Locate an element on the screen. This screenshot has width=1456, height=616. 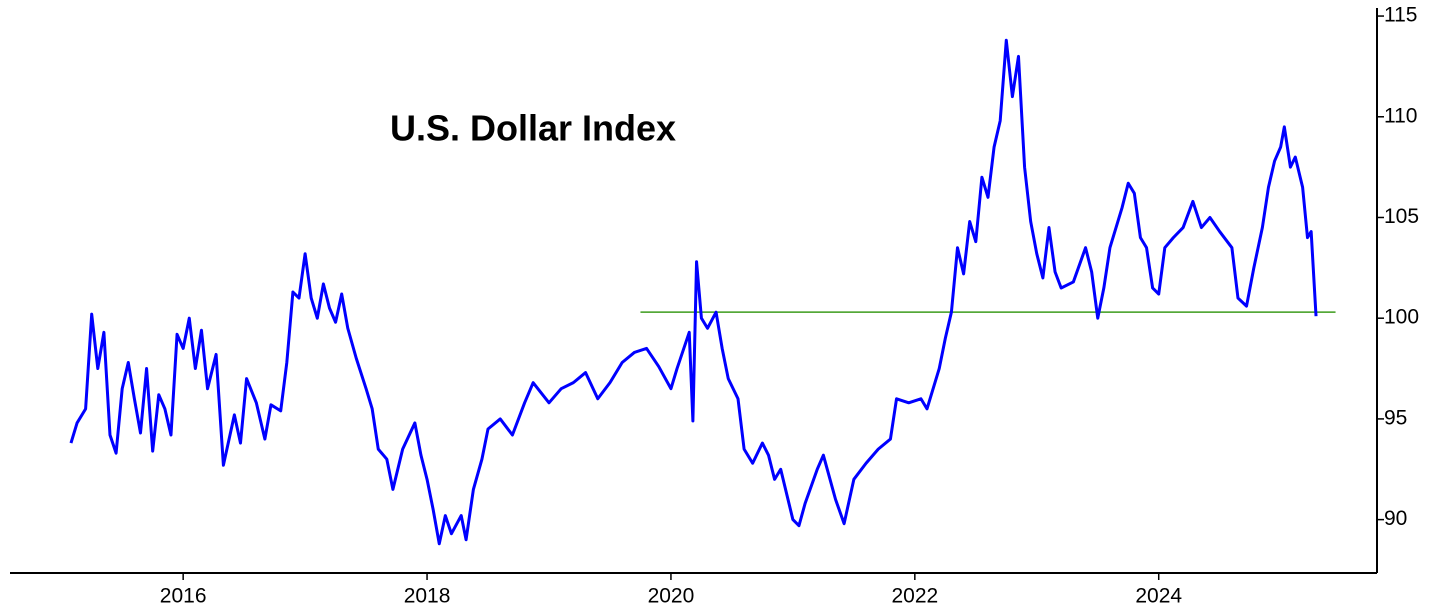
x-tick-label: 2020 is located at coordinates (671, 596).